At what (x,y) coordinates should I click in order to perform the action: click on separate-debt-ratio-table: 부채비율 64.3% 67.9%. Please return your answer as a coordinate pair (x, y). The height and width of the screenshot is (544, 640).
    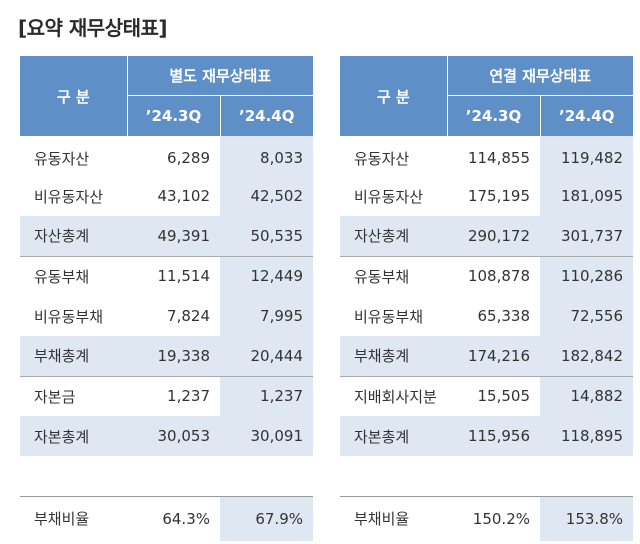
    Looking at the image, I should click on (166, 518).